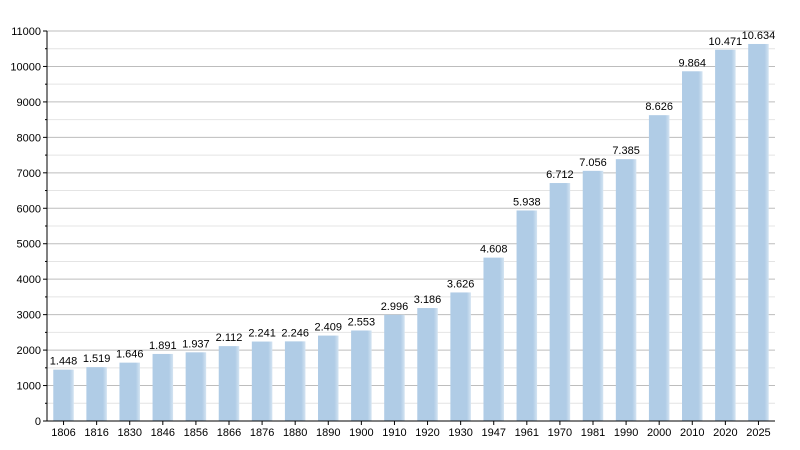  Describe the element at coordinates (361, 433) in the screenshot. I see `x-tick-label-1900: 1900` at that location.